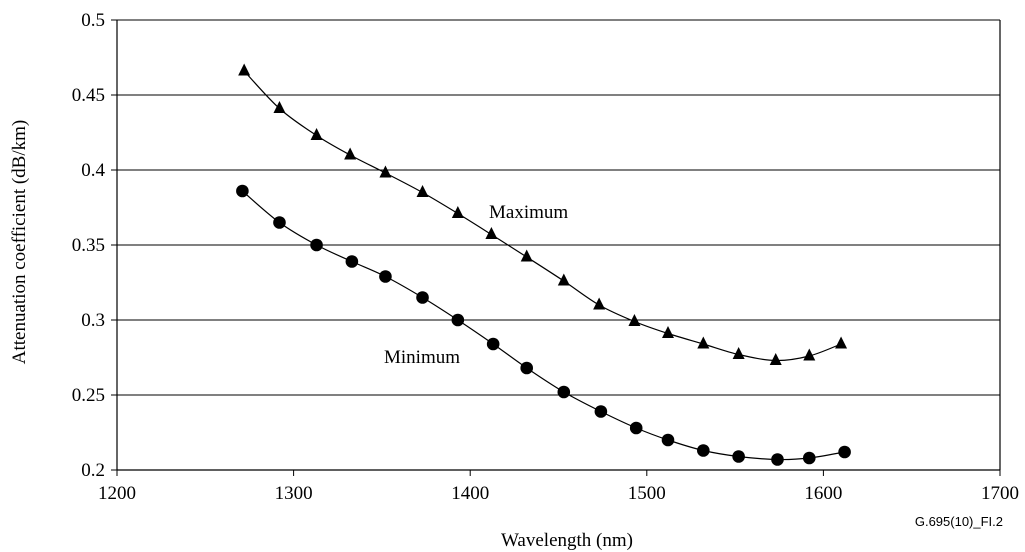 The width and height of the screenshot is (1025, 552). I want to click on x-tick-label: 1700, so click(1000, 493).